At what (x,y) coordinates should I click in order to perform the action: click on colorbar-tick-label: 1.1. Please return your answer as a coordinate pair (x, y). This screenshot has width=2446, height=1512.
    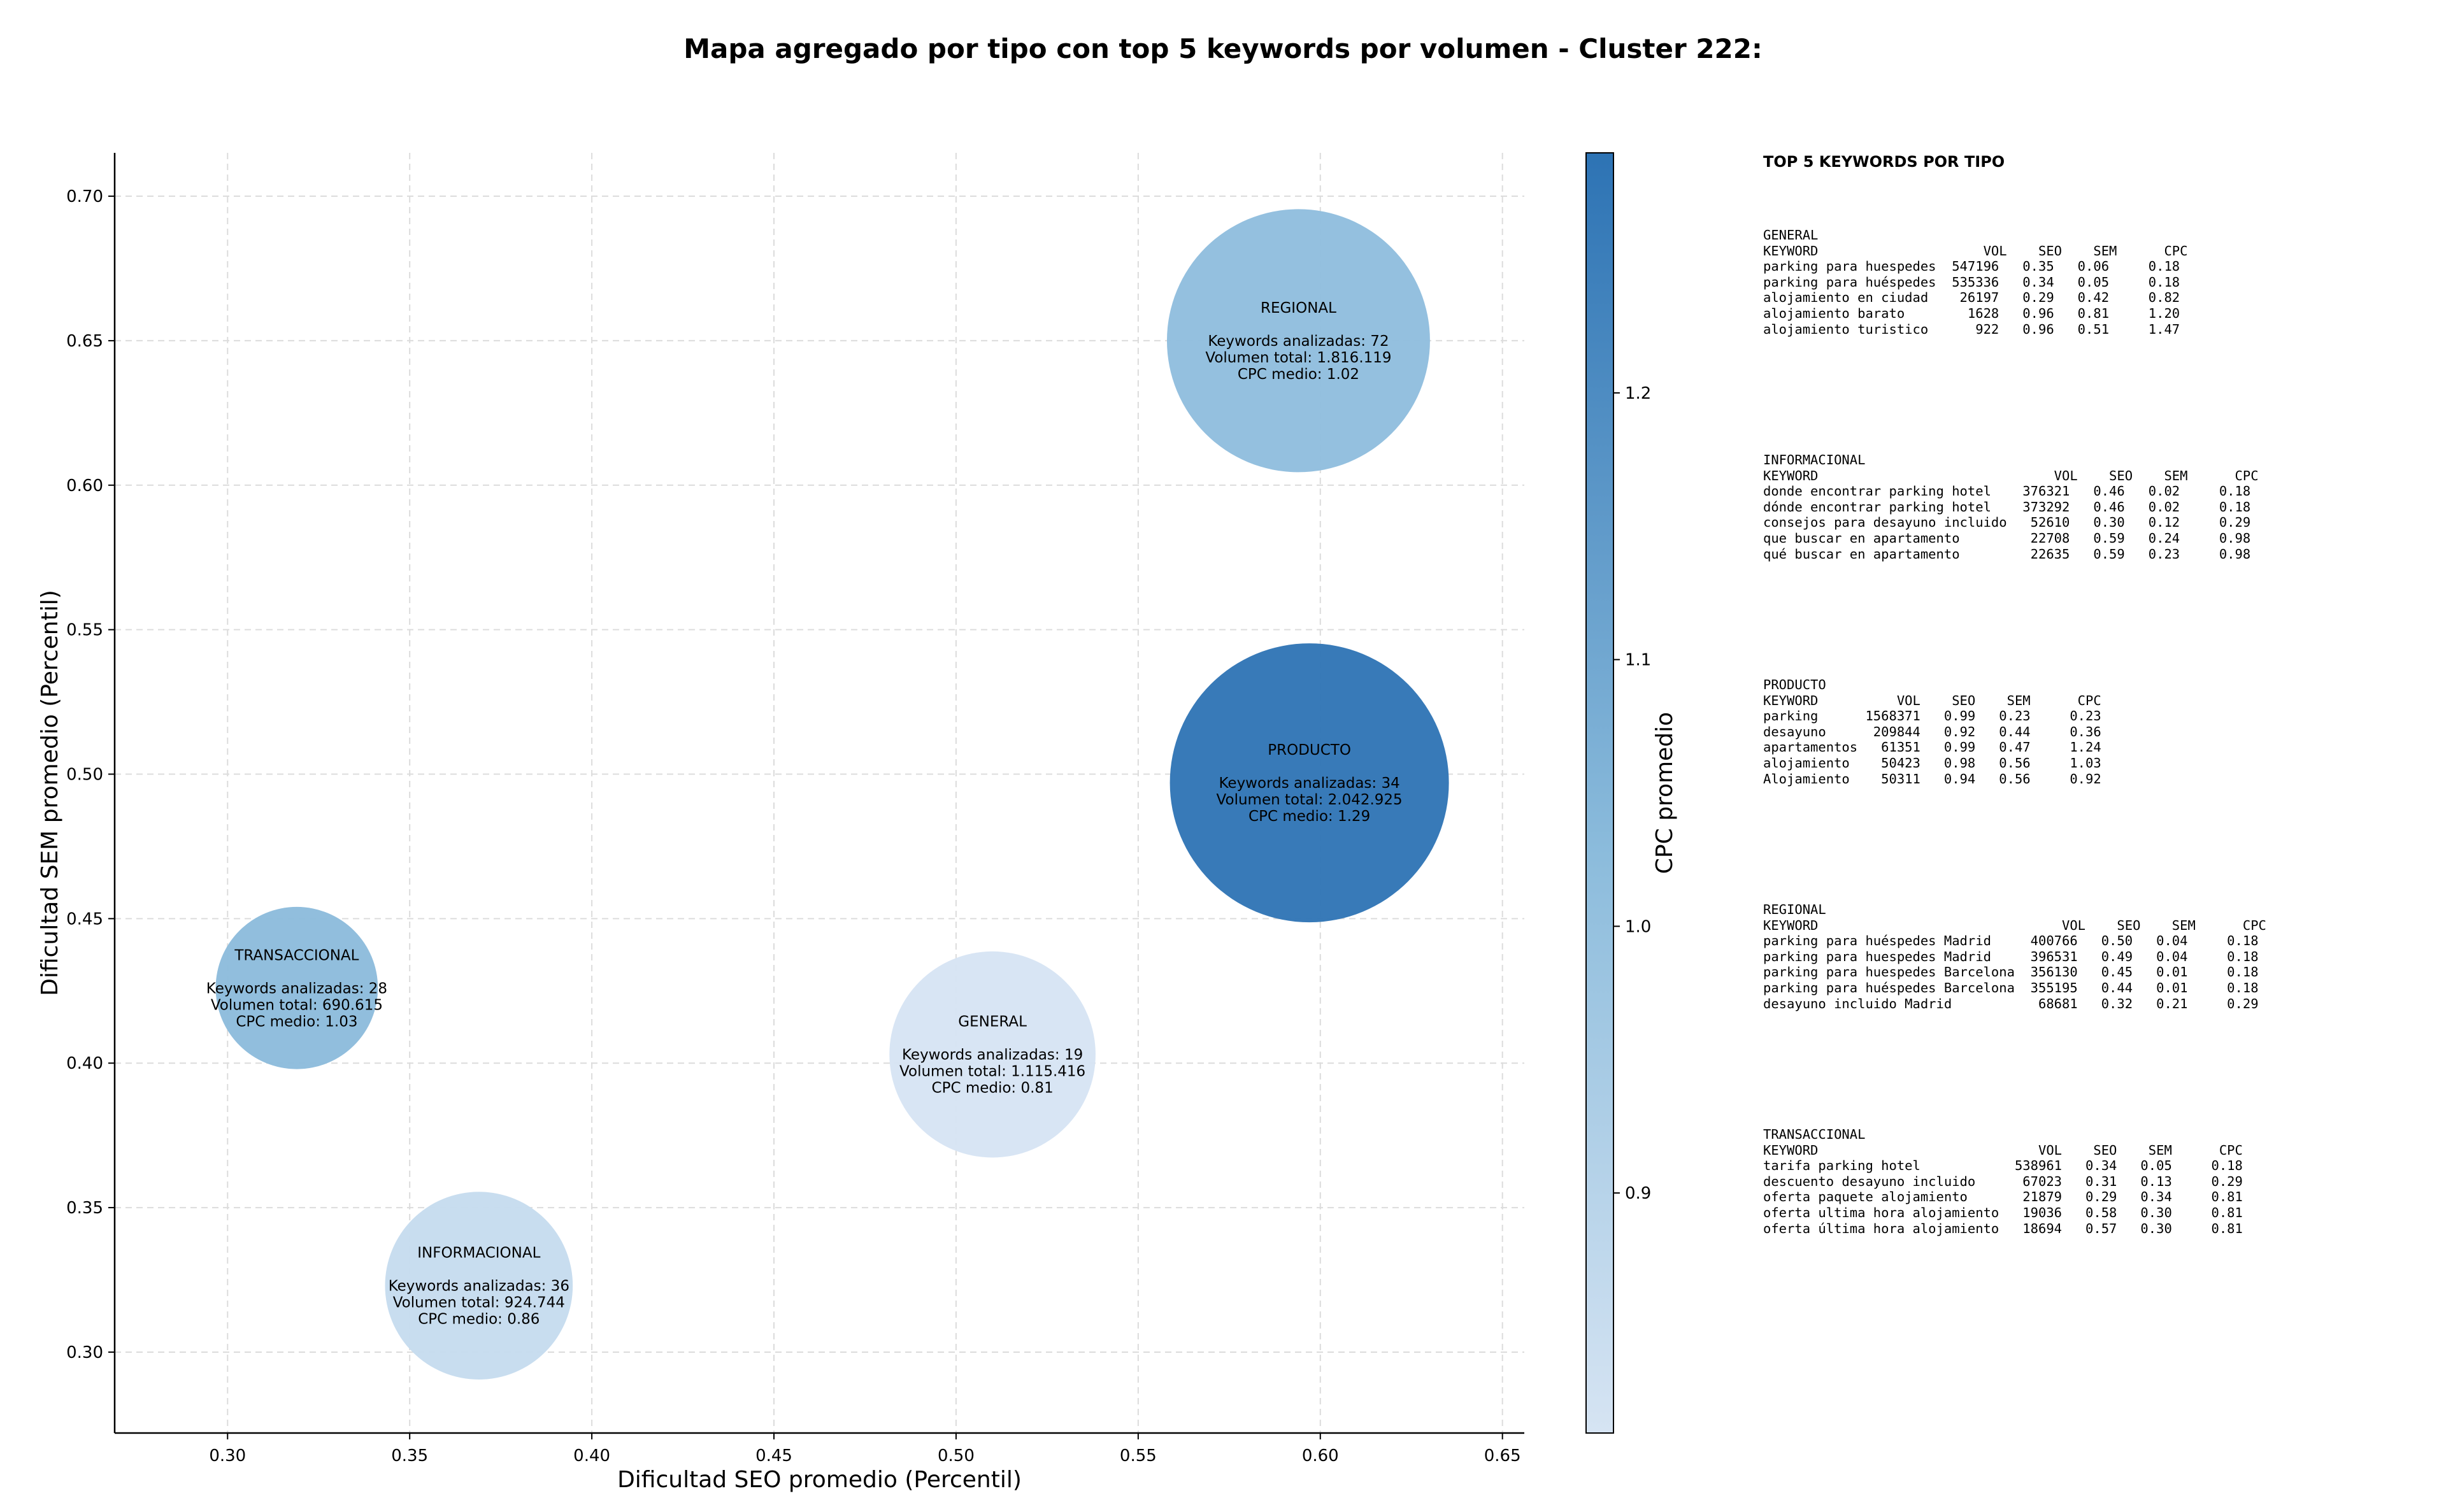
    Looking at the image, I should click on (1638, 660).